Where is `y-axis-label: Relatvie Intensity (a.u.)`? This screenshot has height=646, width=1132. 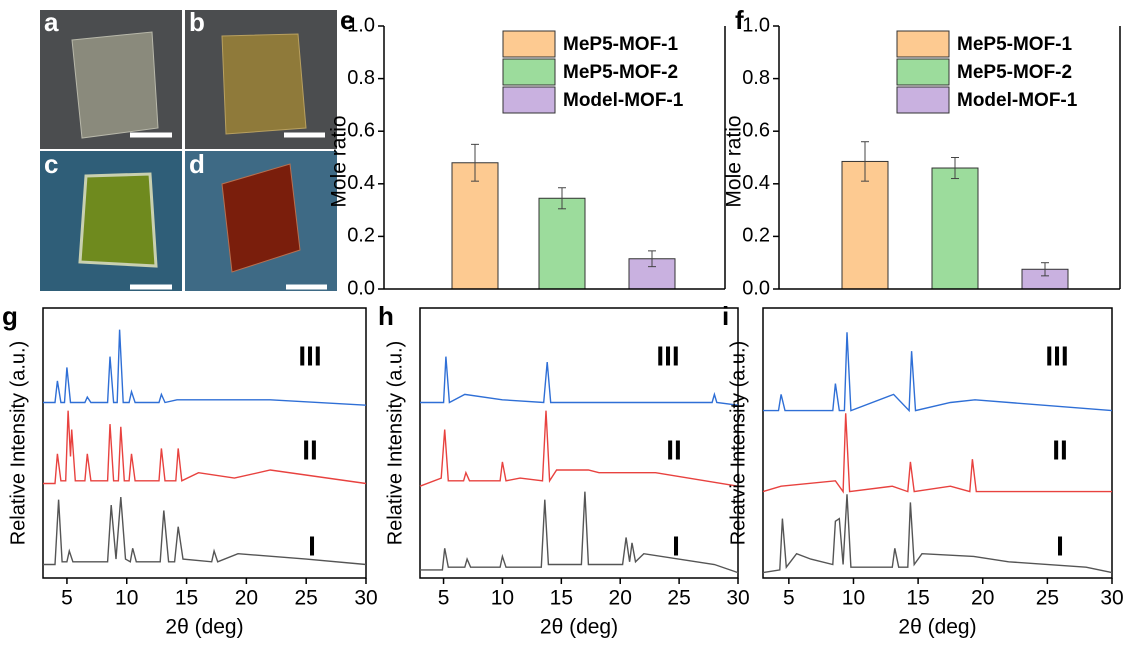
y-axis-label: Relatvie Intensity (a.u.) is located at coordinates (738, 443).